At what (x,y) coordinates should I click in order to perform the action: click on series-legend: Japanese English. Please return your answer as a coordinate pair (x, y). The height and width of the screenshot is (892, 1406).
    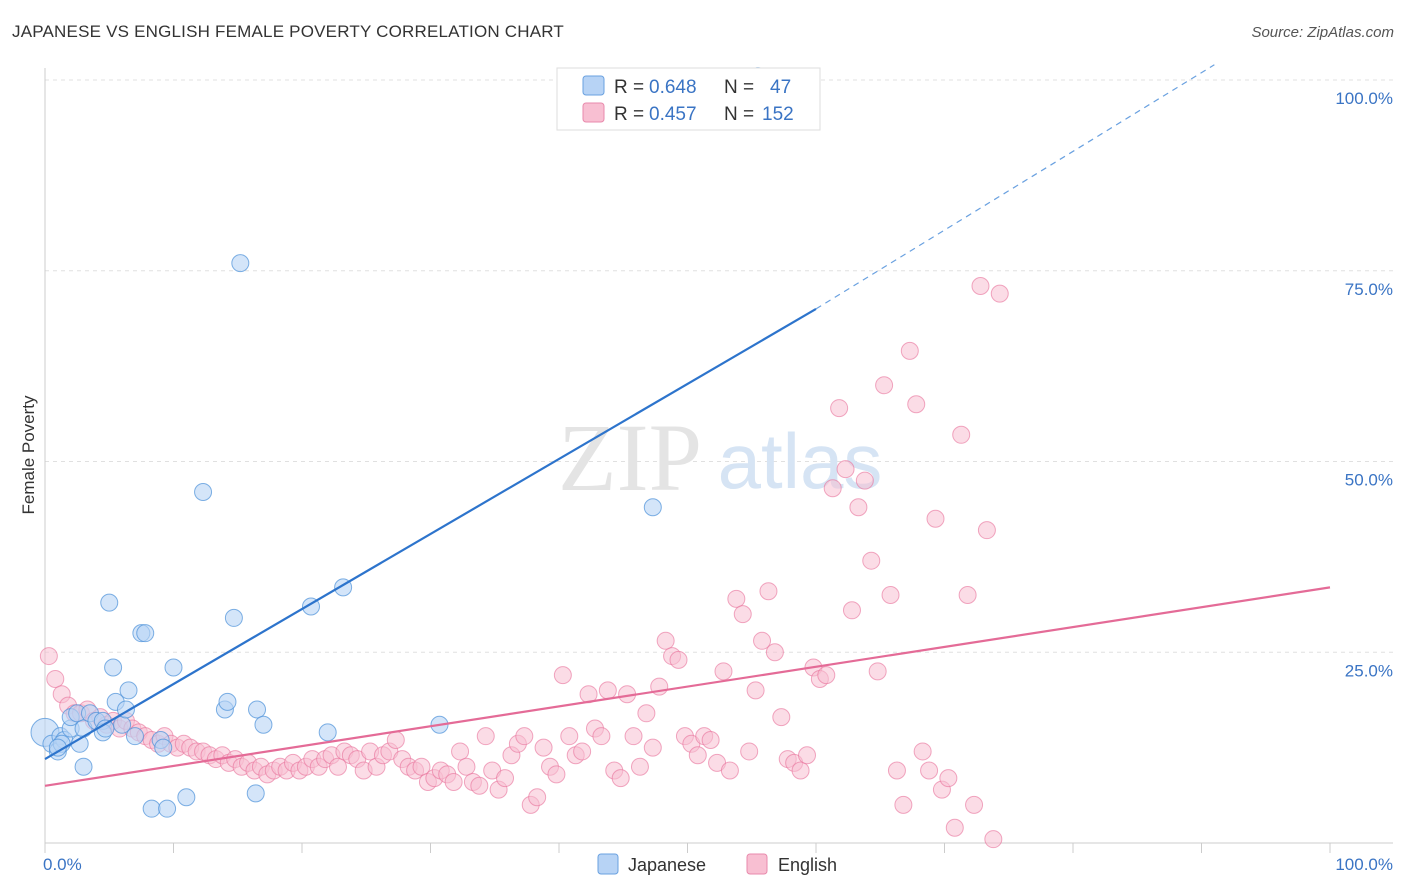
    Looking at the image, I should click on (717, 864).